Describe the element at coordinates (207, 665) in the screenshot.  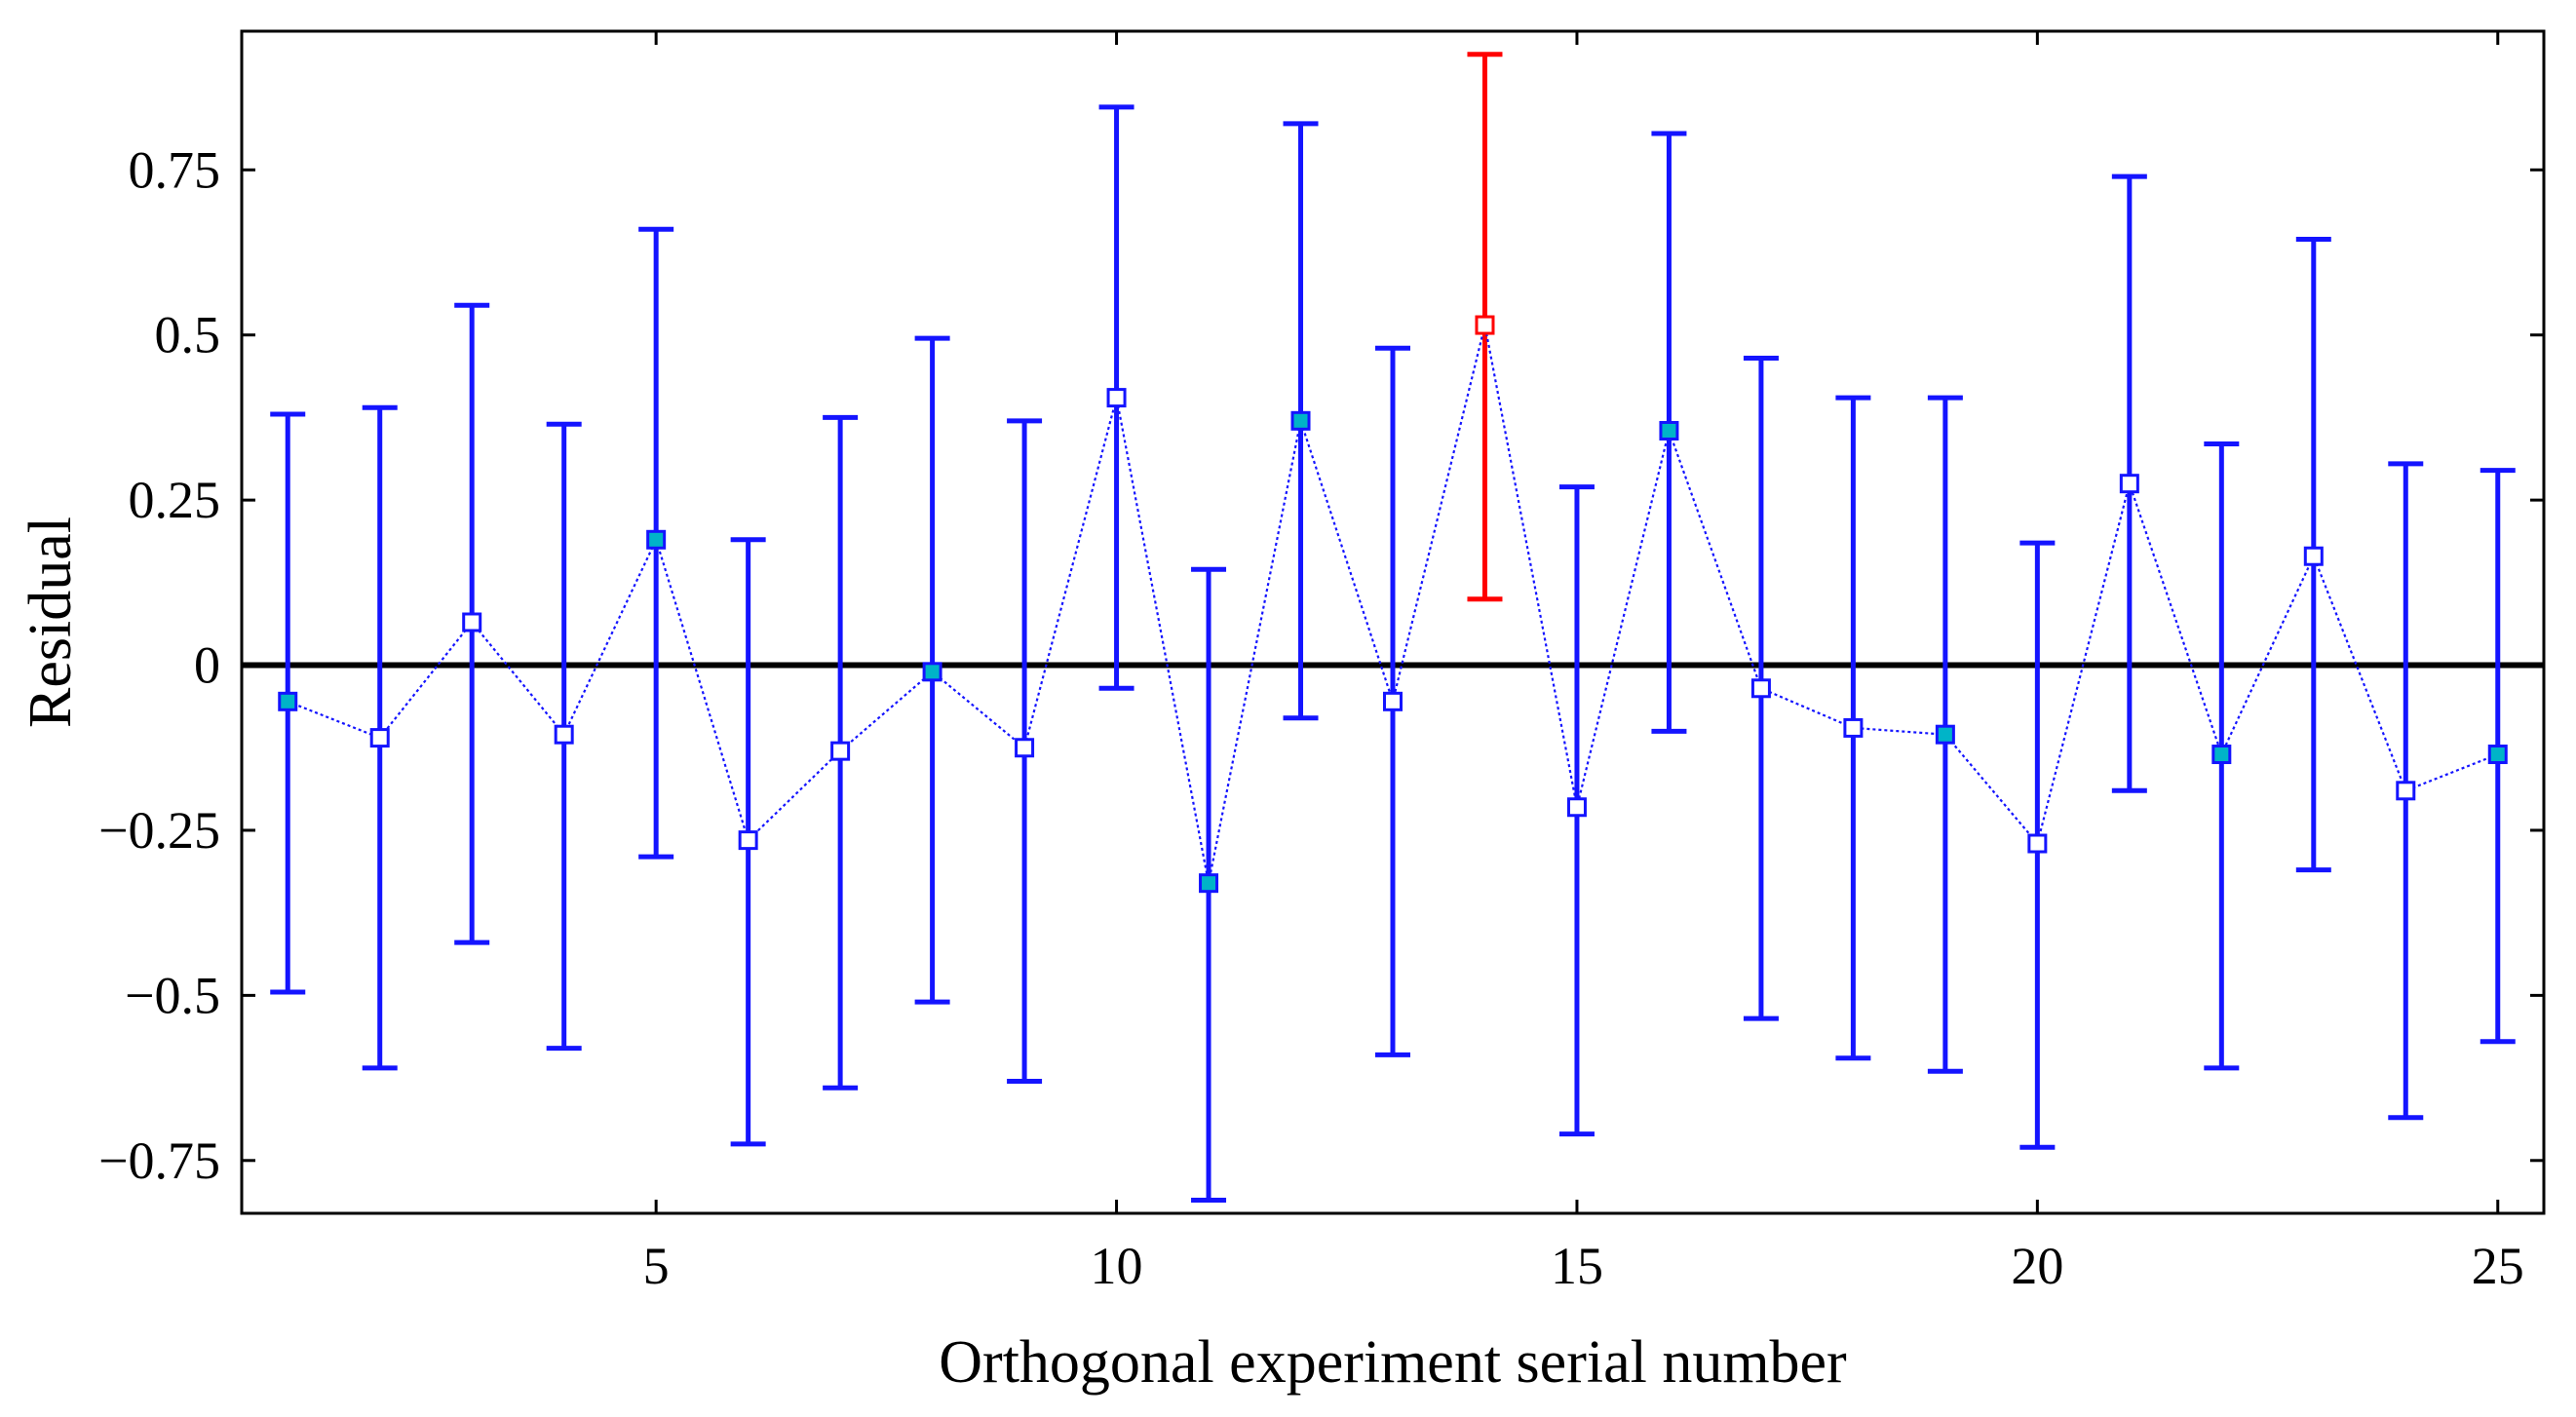
I see `y-tick-label: 0` at that location.